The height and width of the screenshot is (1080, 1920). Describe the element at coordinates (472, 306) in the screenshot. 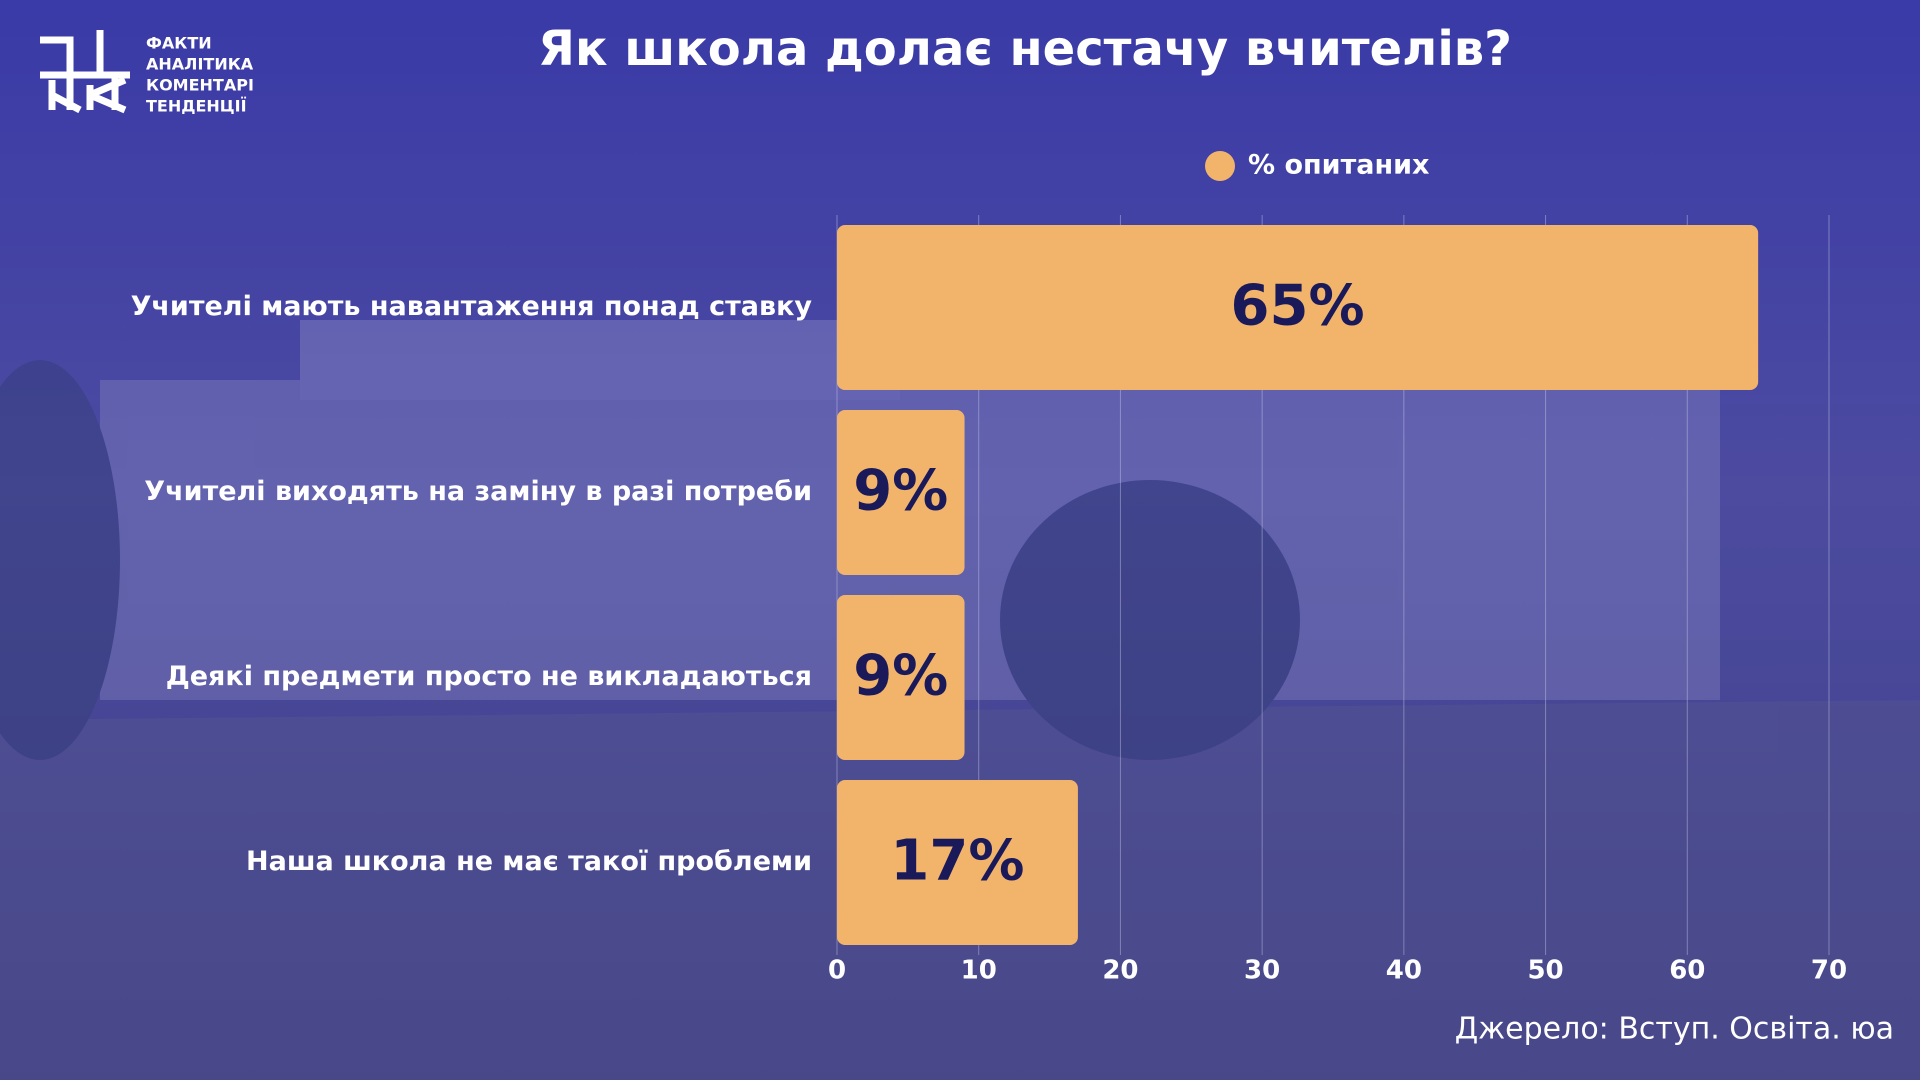

I see `y-tick-label: Учителі мають навантаження понад ставку` at that location.